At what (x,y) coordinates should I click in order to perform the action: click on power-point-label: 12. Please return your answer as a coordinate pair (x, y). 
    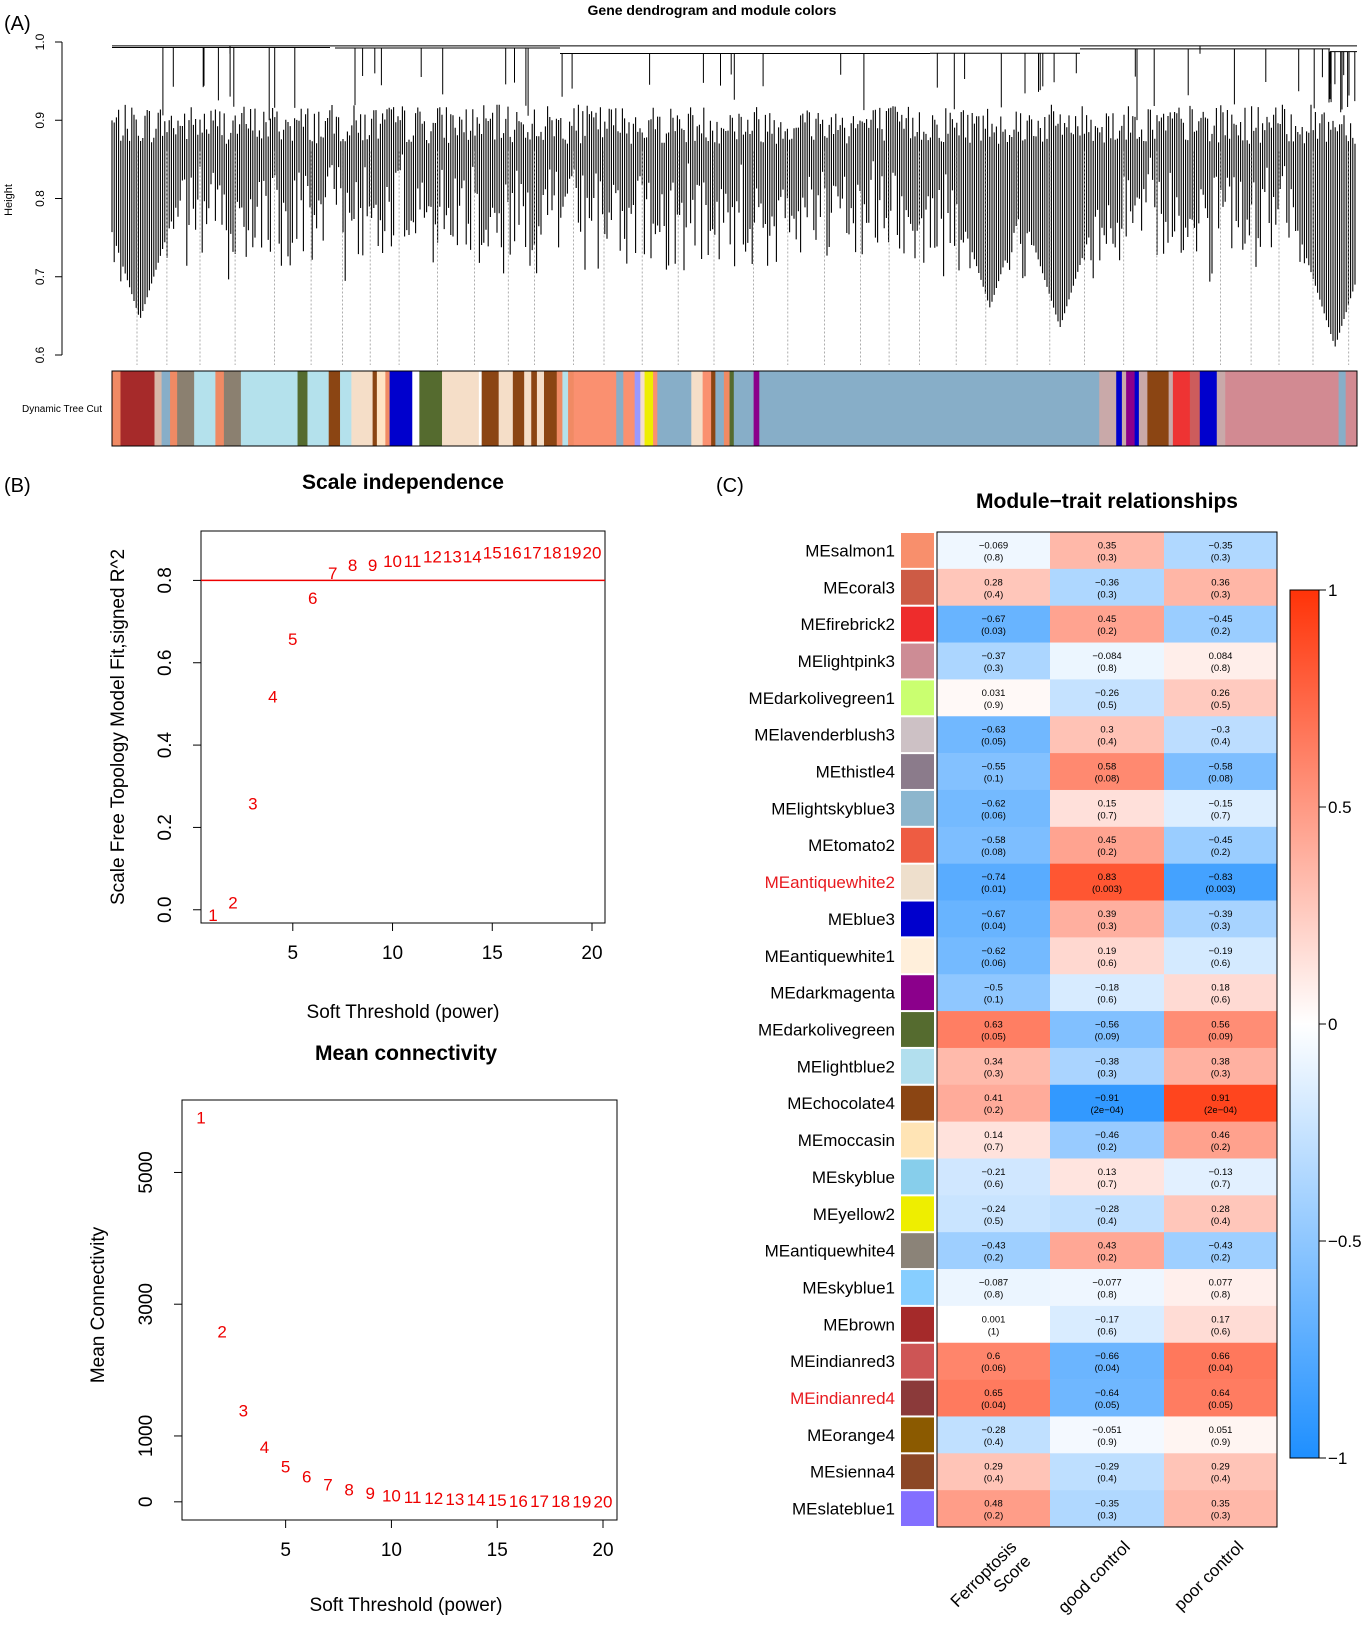
    Looking at the image, I should click on (433, 1498).